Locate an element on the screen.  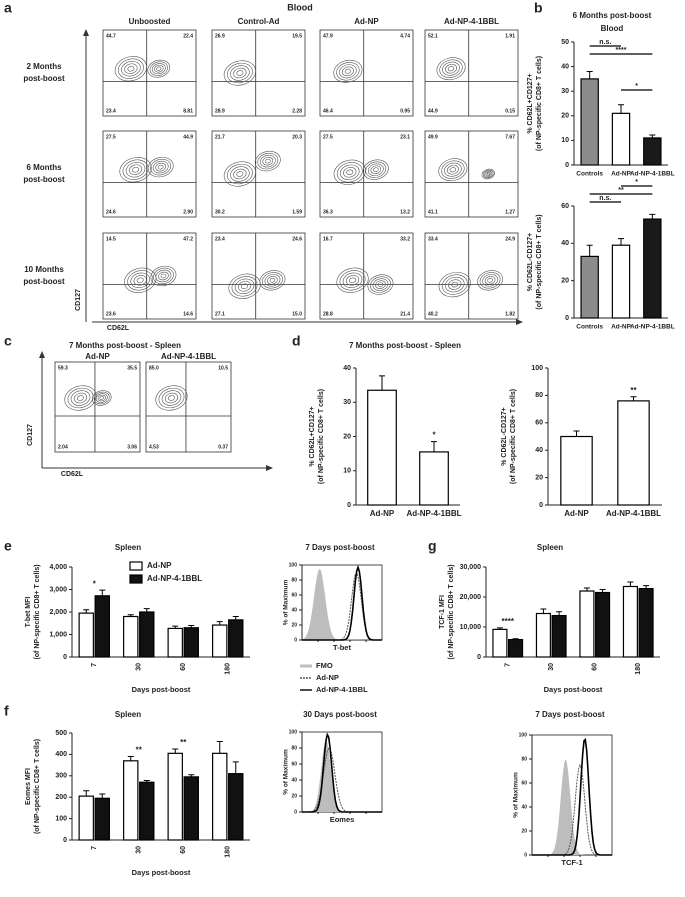
row-label: 6 Months is located at coordinates (44, 167).